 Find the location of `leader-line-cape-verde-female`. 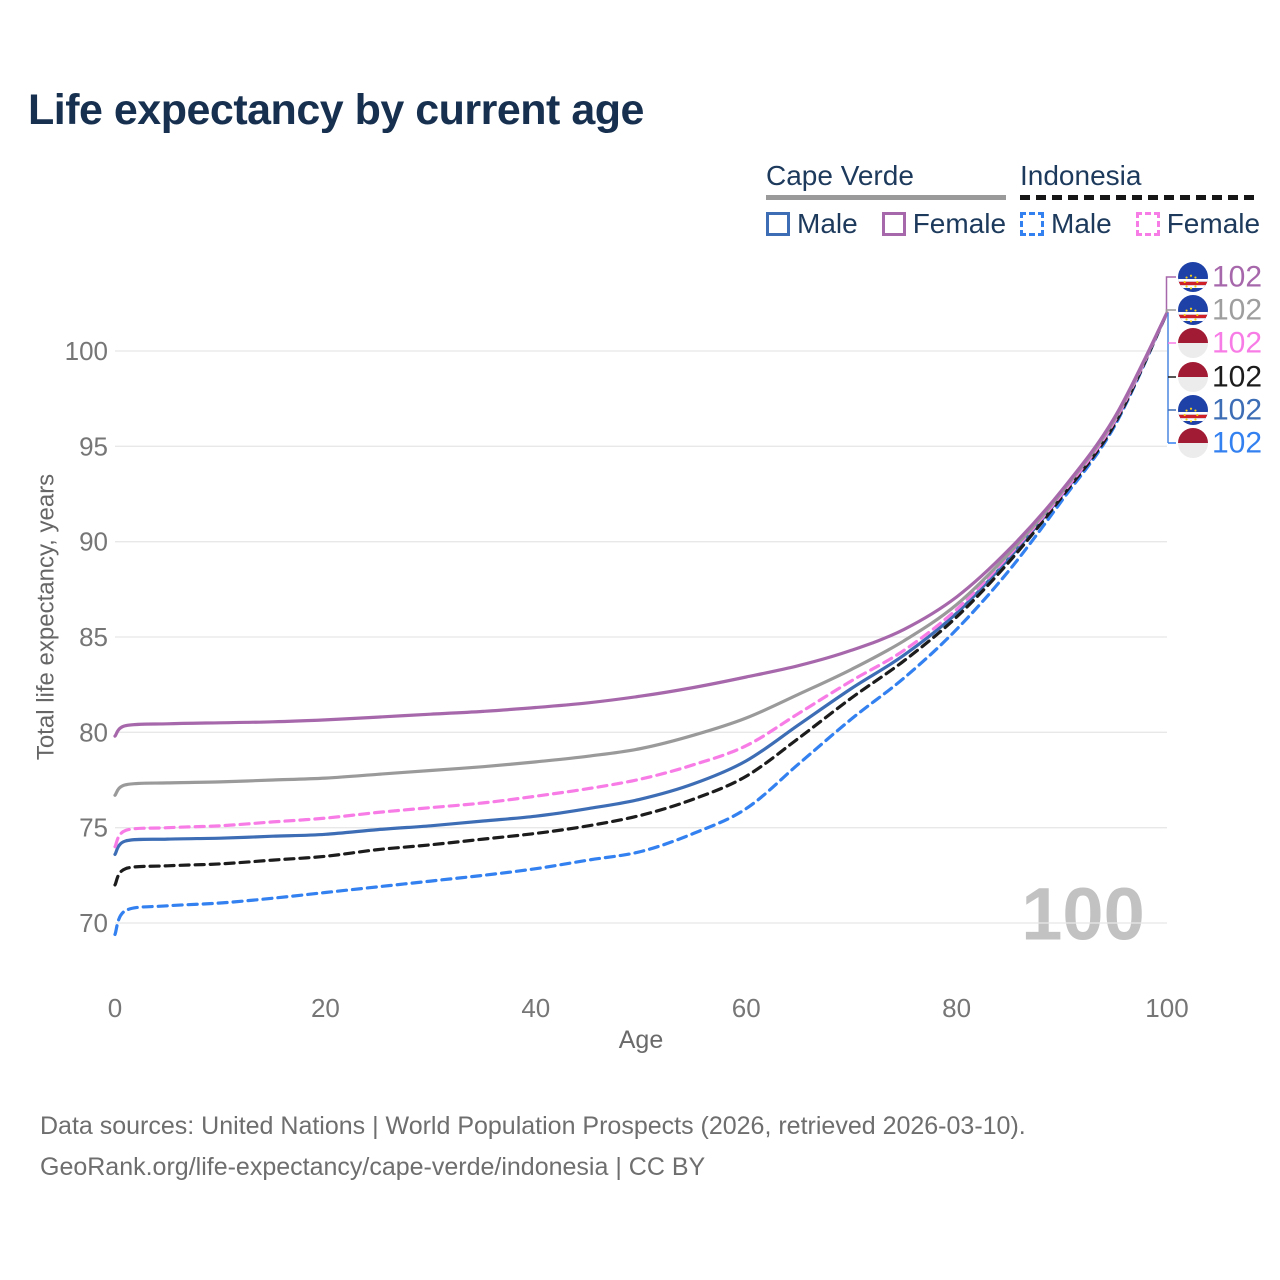

leader-line-cape-verde-female is located at coordinates (1170, 294).